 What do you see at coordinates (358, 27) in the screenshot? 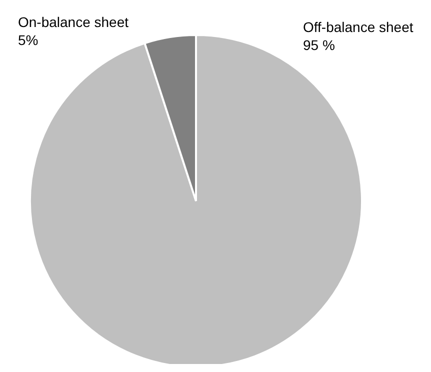
I see `slice-label: Off-balance sheet` at bounding box center [358, 27].